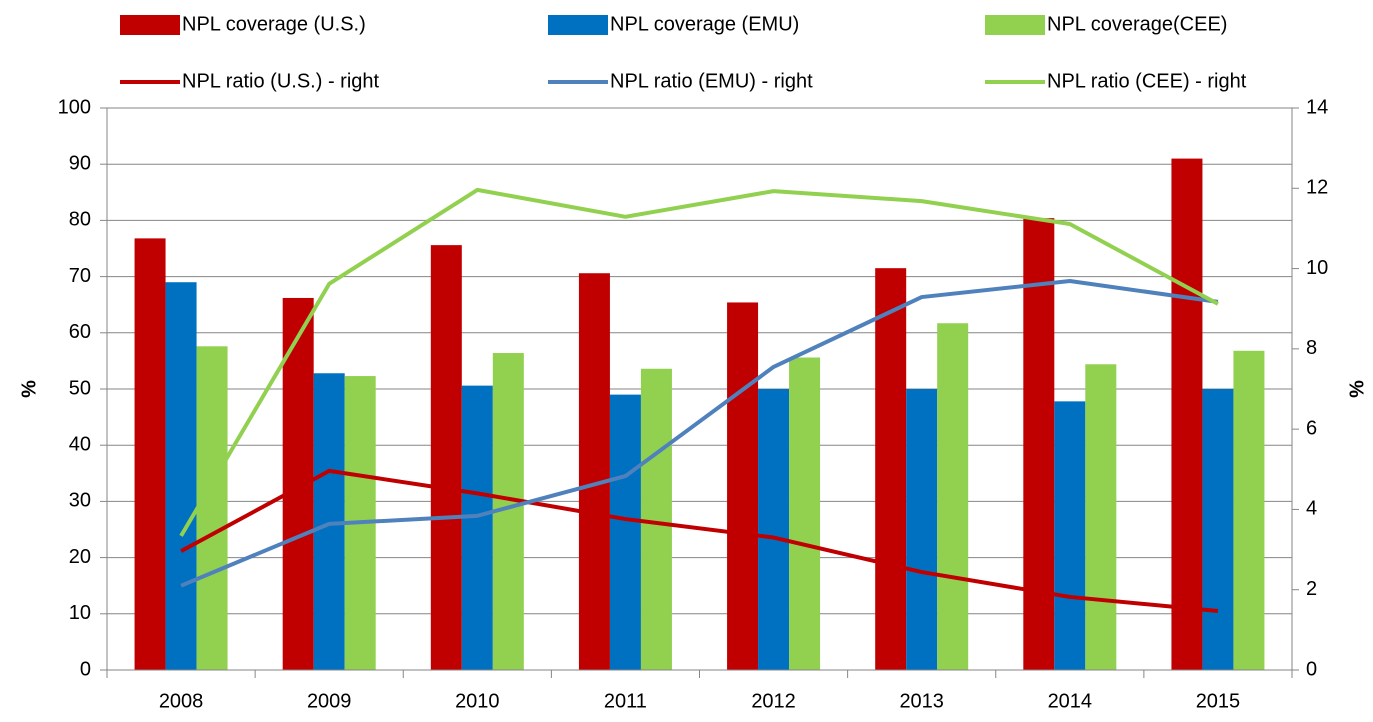 The width and height of the screenshot is (1373, 722). I want to click on y-tick-label: 100, so click(74, 107).